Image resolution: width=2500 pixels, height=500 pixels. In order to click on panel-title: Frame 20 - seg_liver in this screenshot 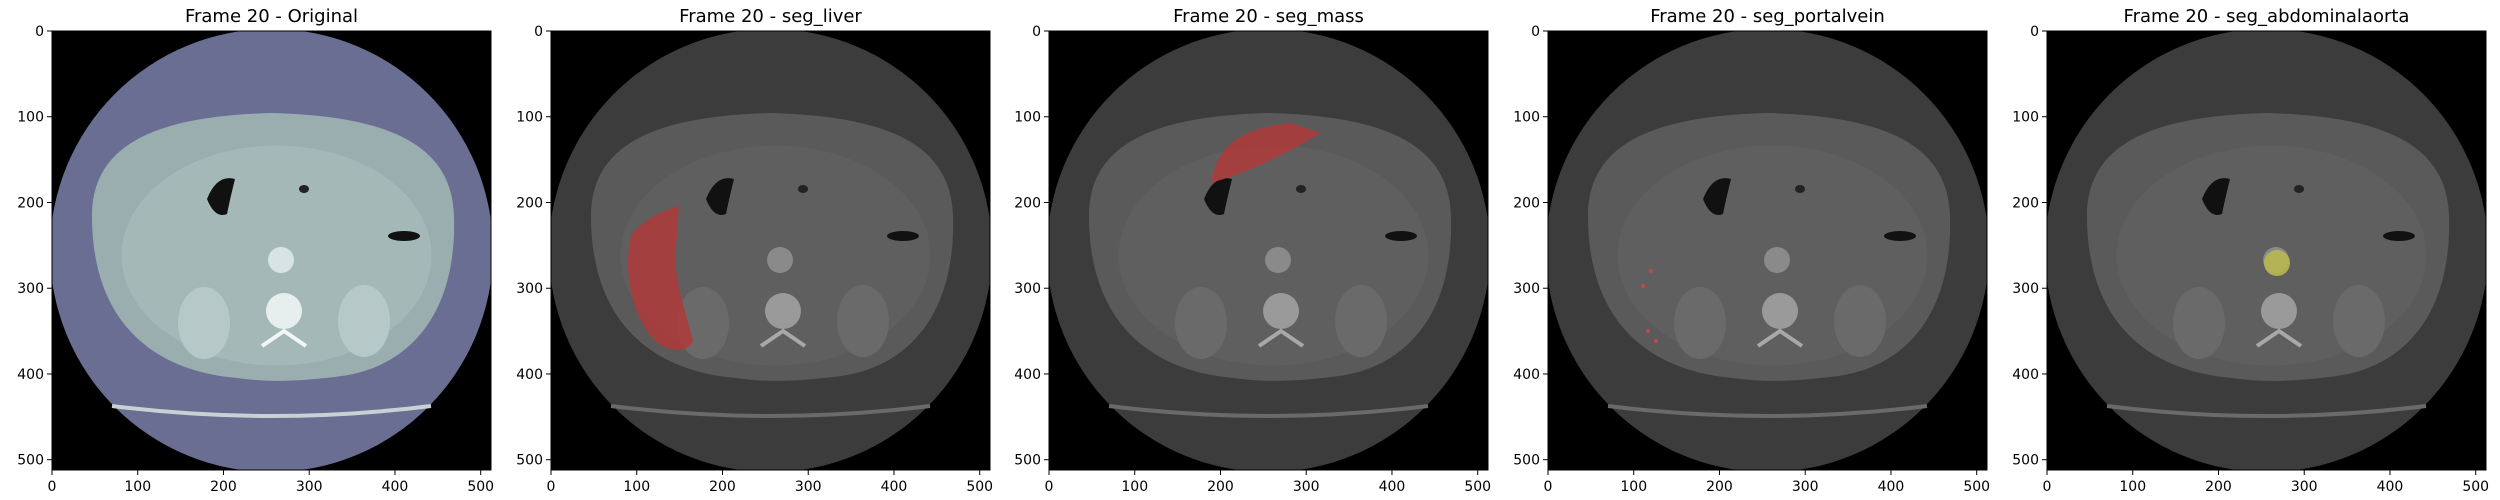, I will do `click(770, 16)`.